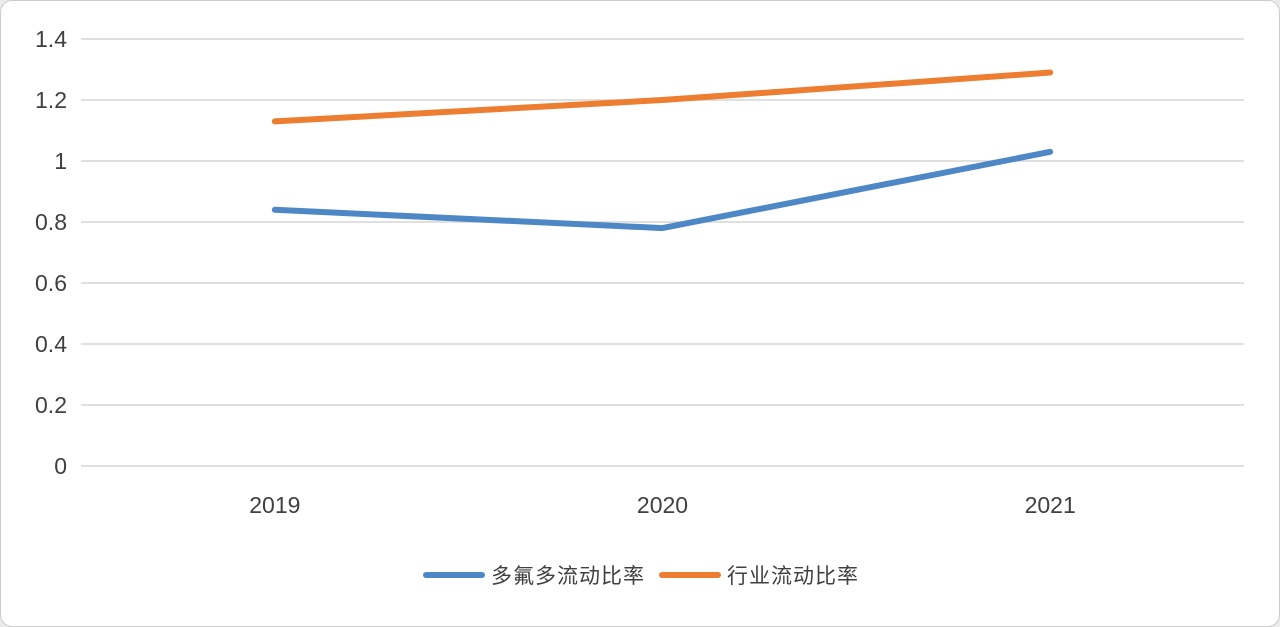 The height and width of the screenshot is (627, 1280). Describe the element at coordinates (568, 576) in the screenshot. I see `legend-label-duofuduo: 多氟多流动比率` at that location.